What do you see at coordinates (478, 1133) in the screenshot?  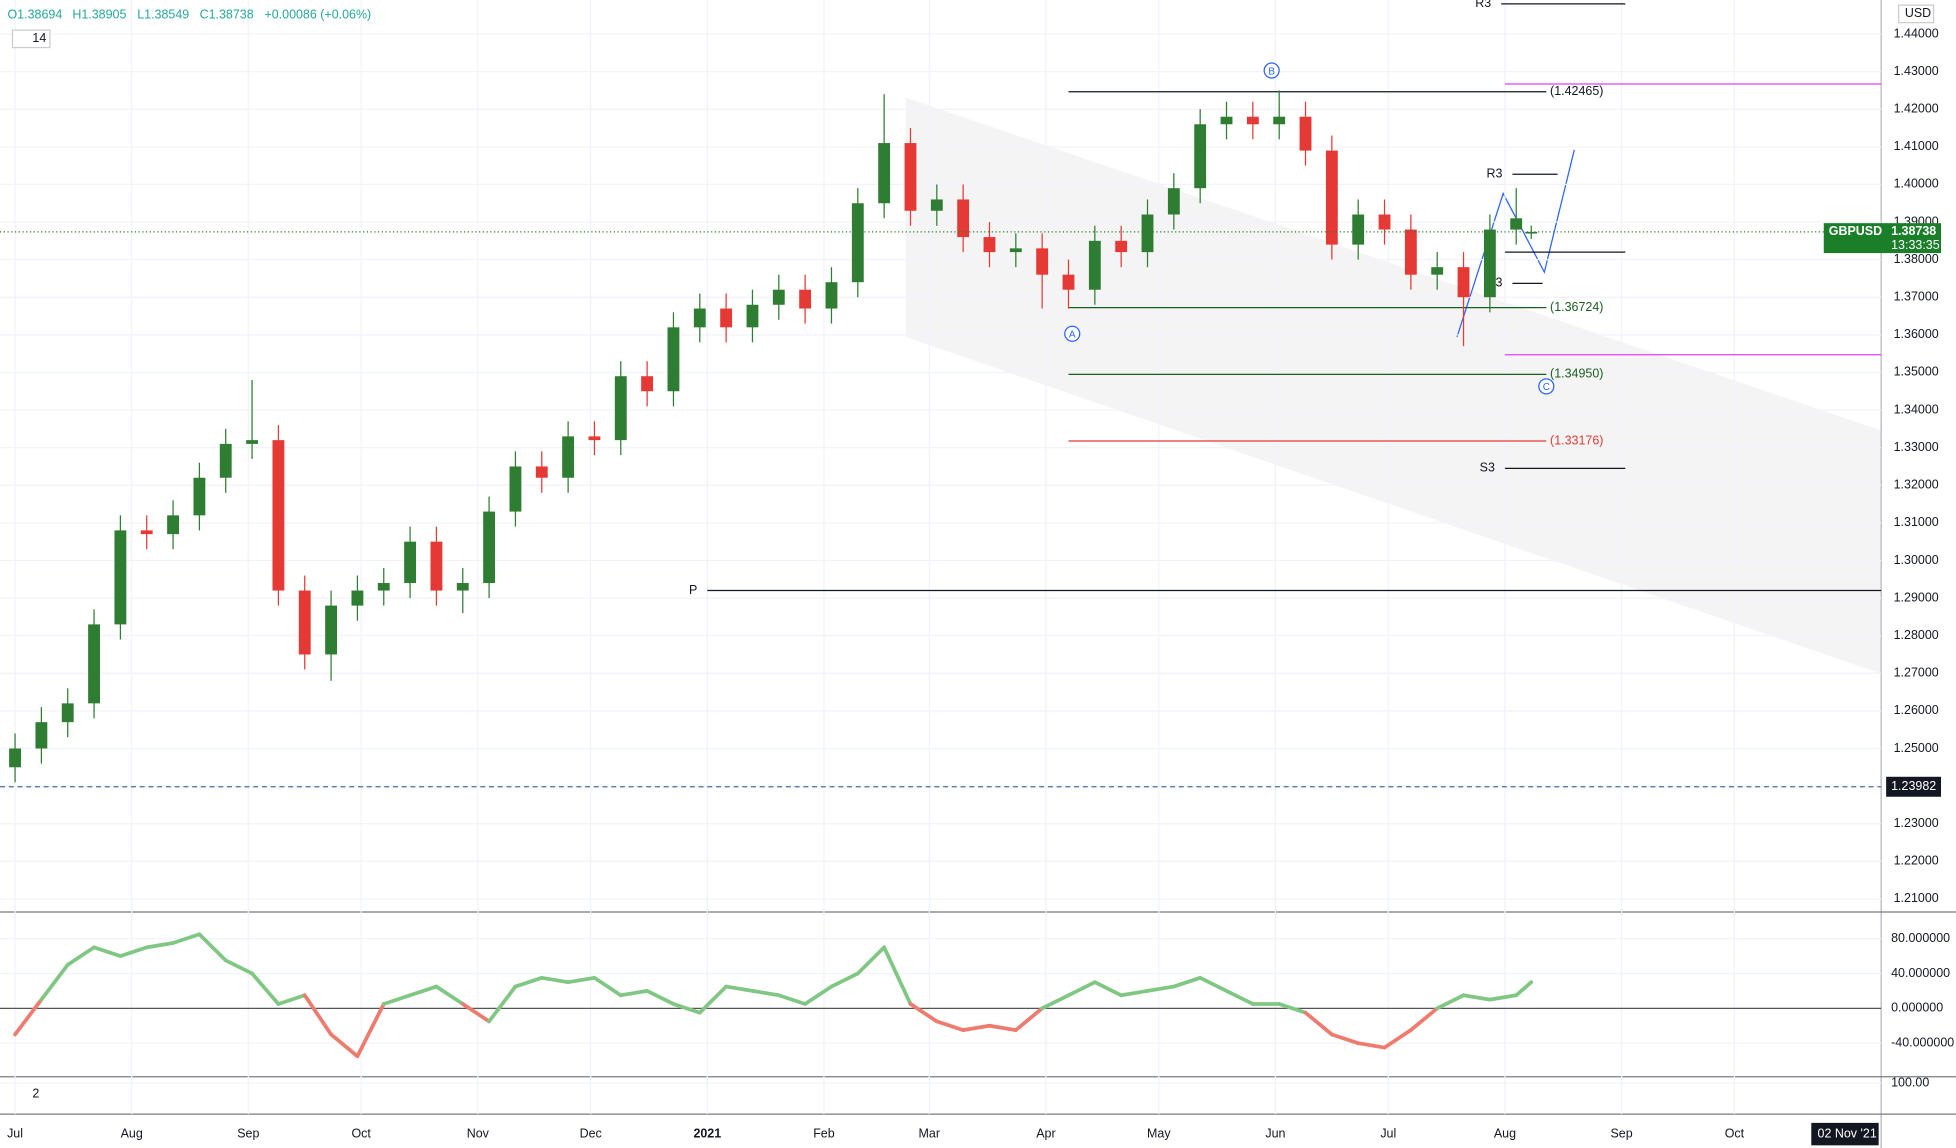 I see `x-tick-label: Nov` at bounding box center [478, 1133].